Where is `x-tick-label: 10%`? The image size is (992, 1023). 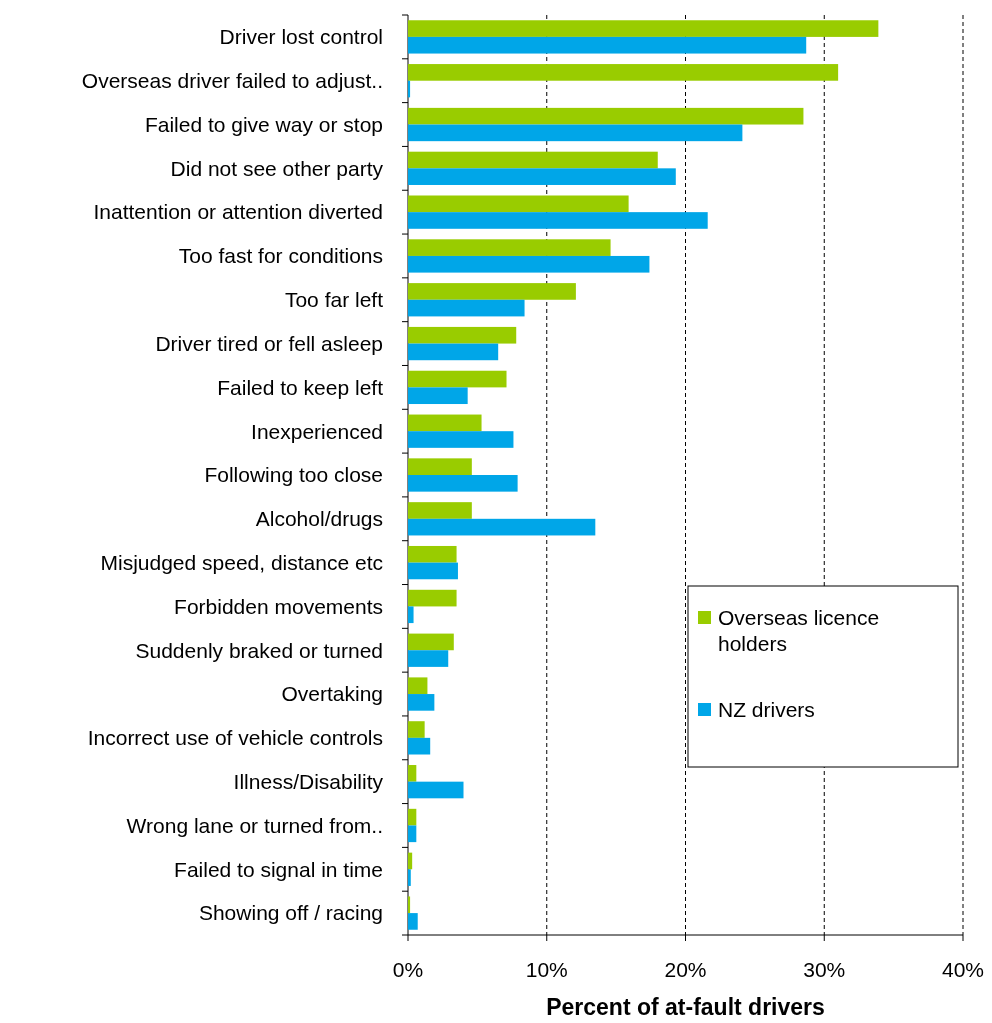
x-tick-label: 10% is located at coordinates (546, 969).